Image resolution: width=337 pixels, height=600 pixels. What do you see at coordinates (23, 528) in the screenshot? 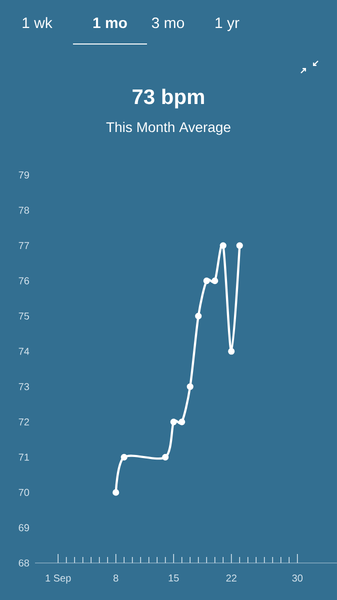
I see `y-tick-label: 69` at bounding box center [23, 528].